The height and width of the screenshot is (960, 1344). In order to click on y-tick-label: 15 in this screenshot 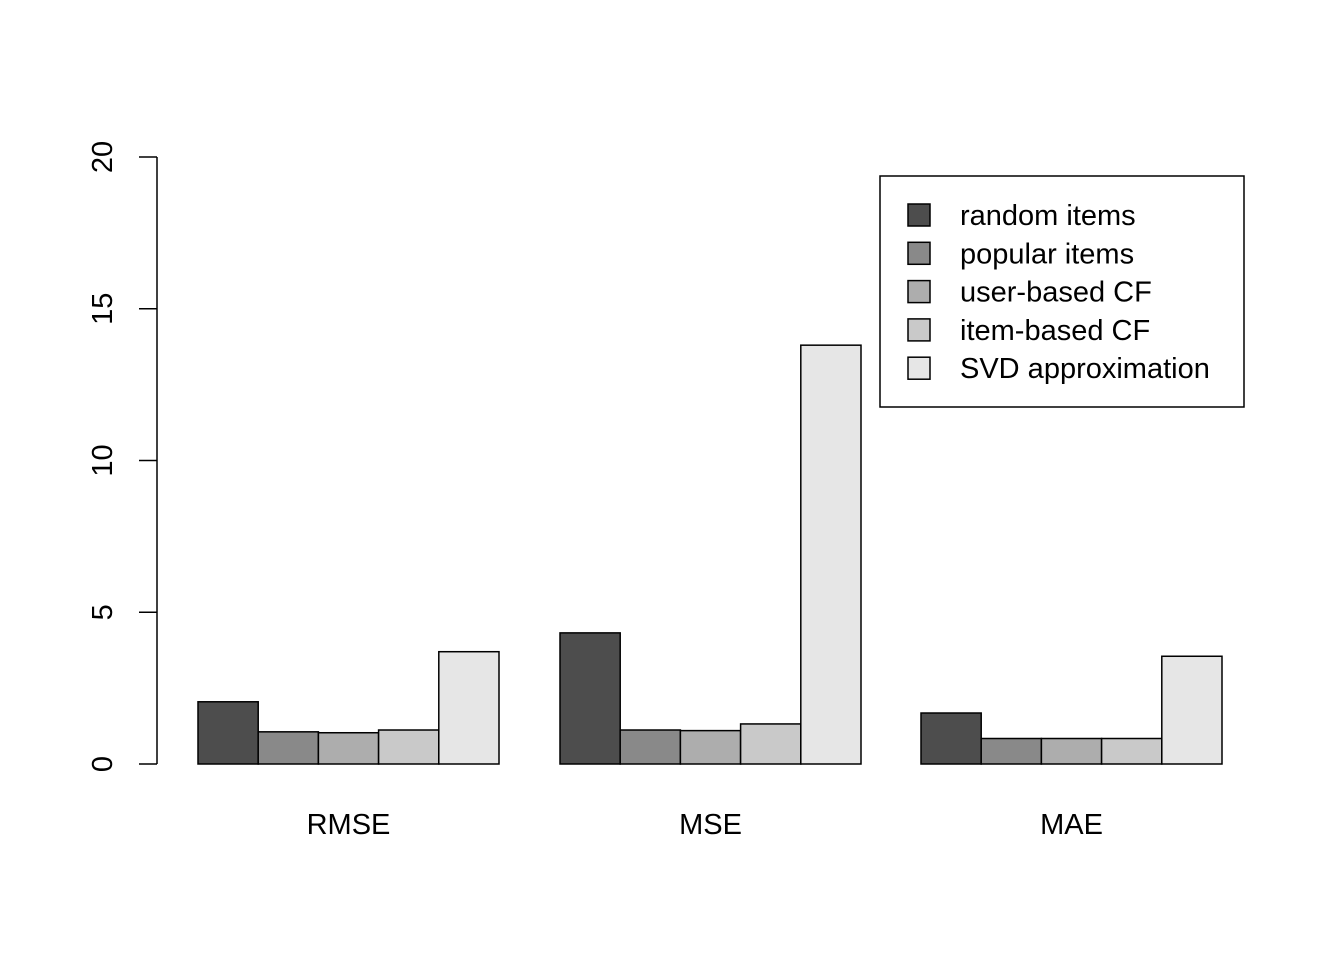, I will do `click(103, 309)`.